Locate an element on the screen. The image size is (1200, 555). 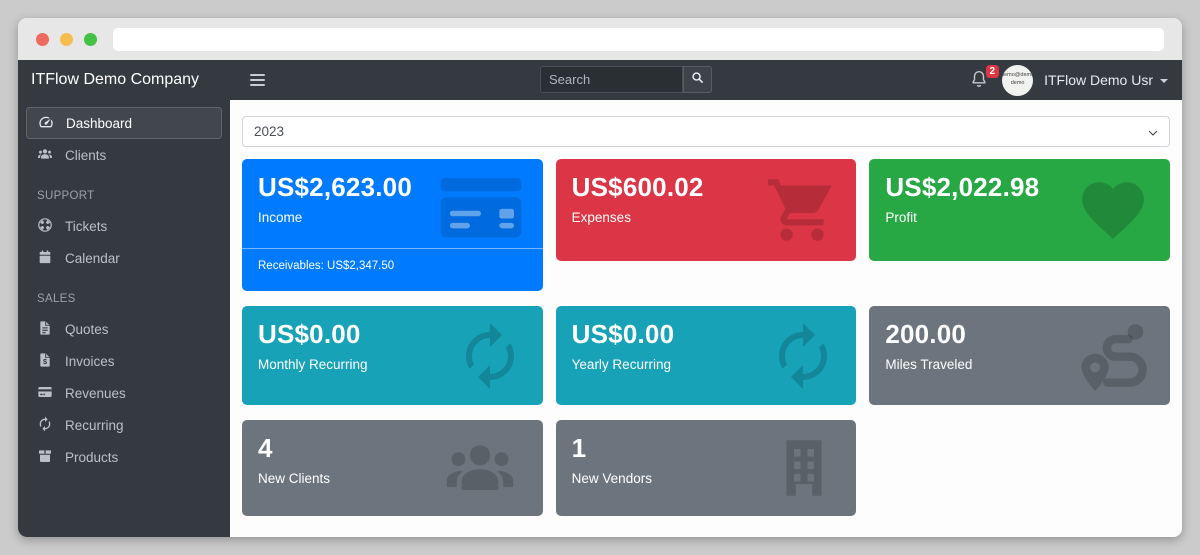
search-icon is located at coordinates (697, 80).